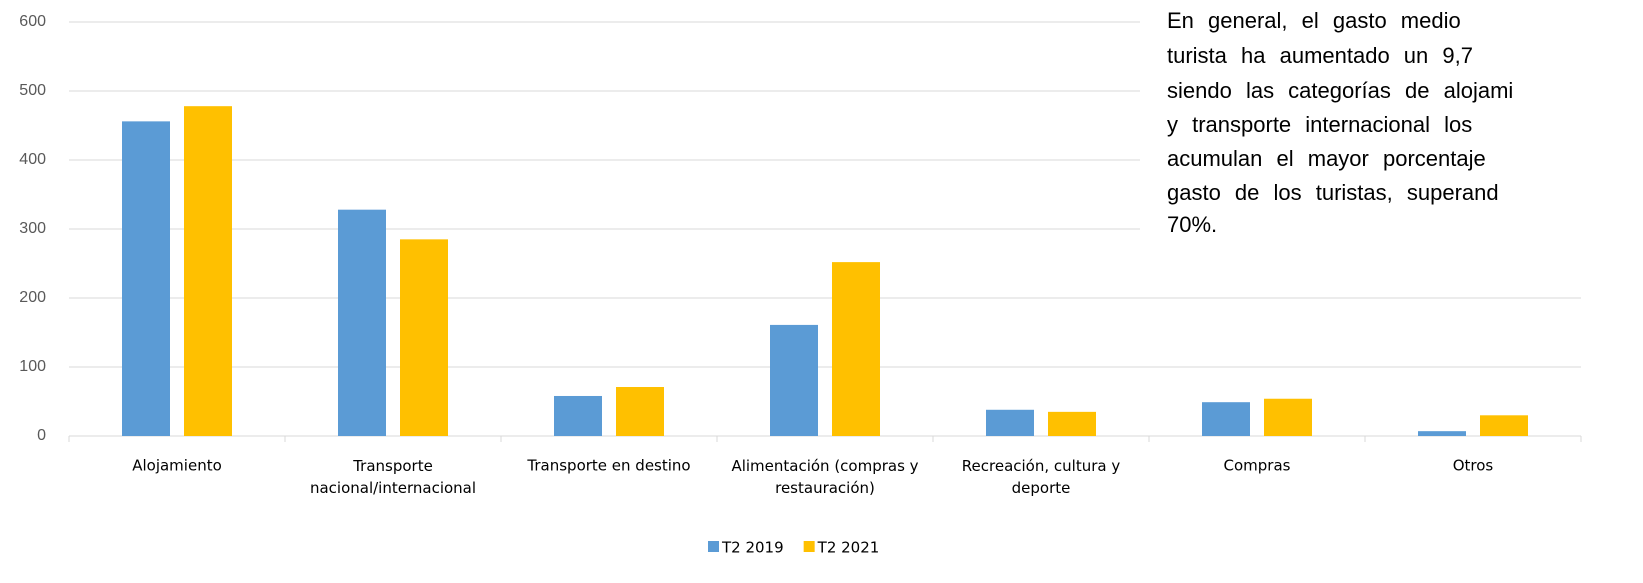 The width and height of the screenshot is (1643, 583). I want to click on annotation-line: y transporte internacional los, so click(1319, 124).